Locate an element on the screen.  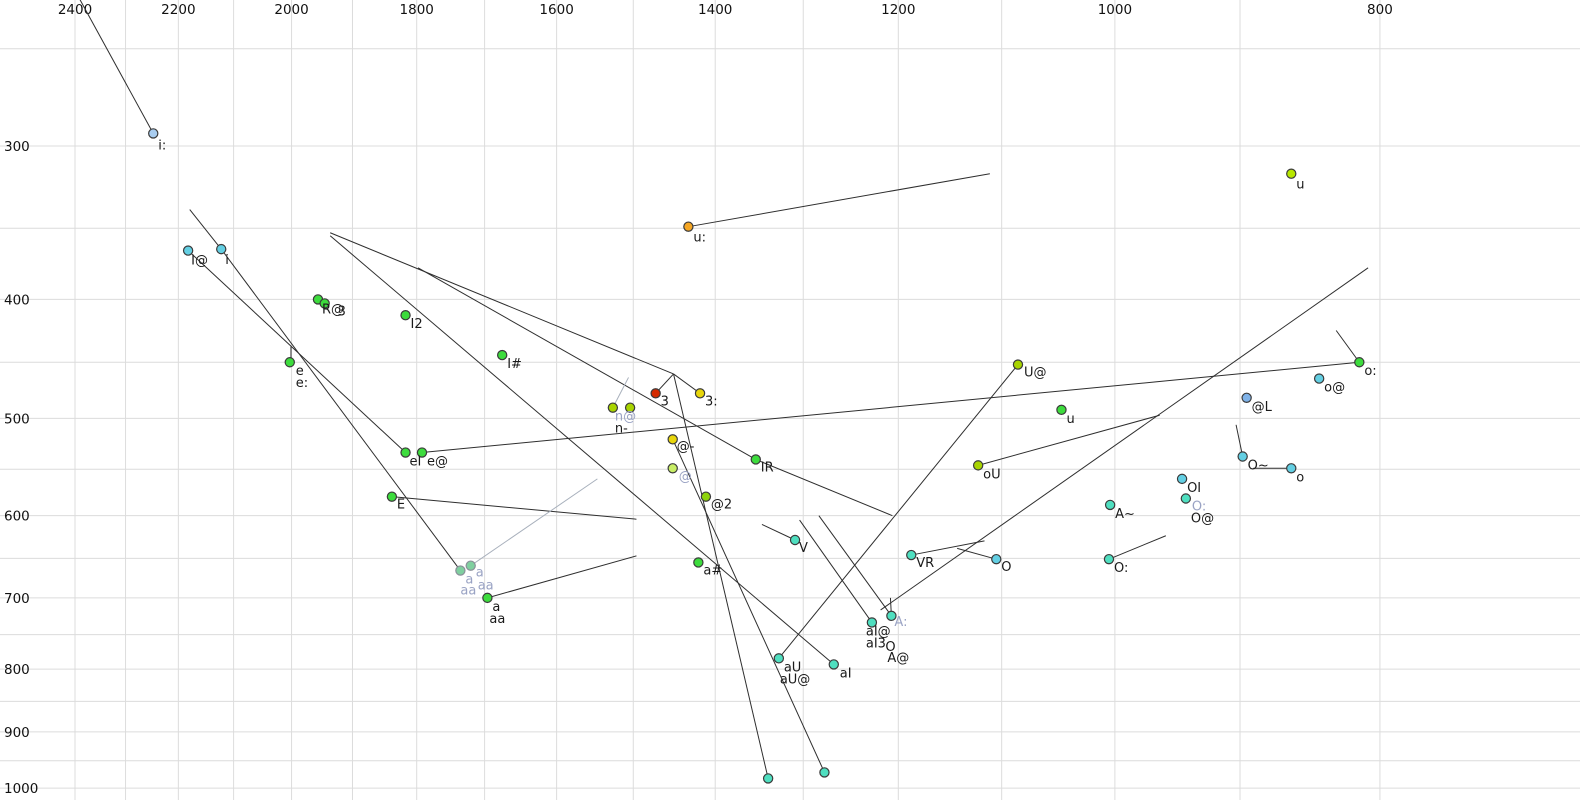
y-tick-label: 1000 is located at coordinates (21, 789).